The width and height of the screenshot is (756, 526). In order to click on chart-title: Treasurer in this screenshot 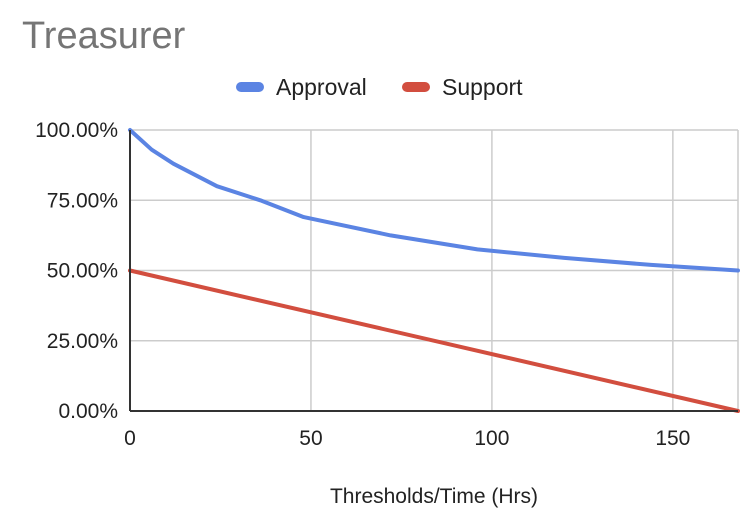, I will do `click(104, 36)`.